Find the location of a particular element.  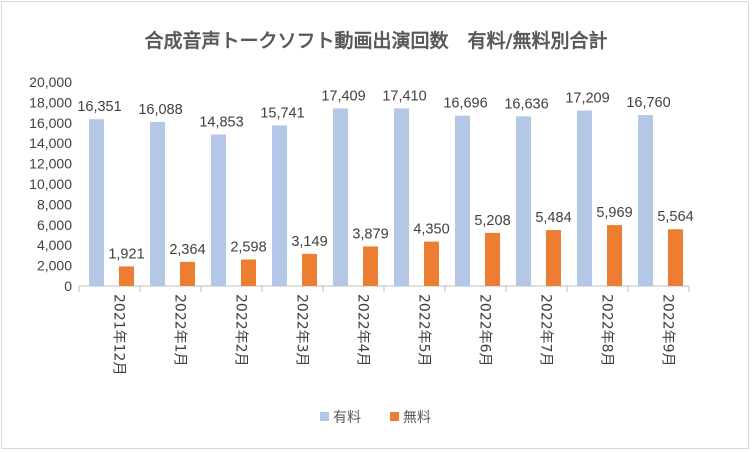

legend: 有料 無料 is located at coordinates (375, 418).